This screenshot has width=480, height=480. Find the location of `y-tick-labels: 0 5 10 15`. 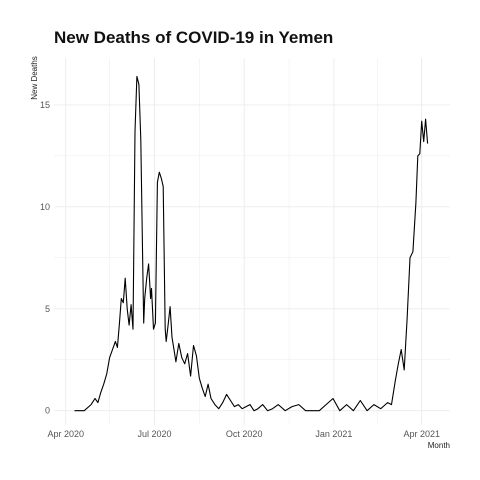

y-tick-labels: 0 5 10 15 is located at coordinates (45, 258).